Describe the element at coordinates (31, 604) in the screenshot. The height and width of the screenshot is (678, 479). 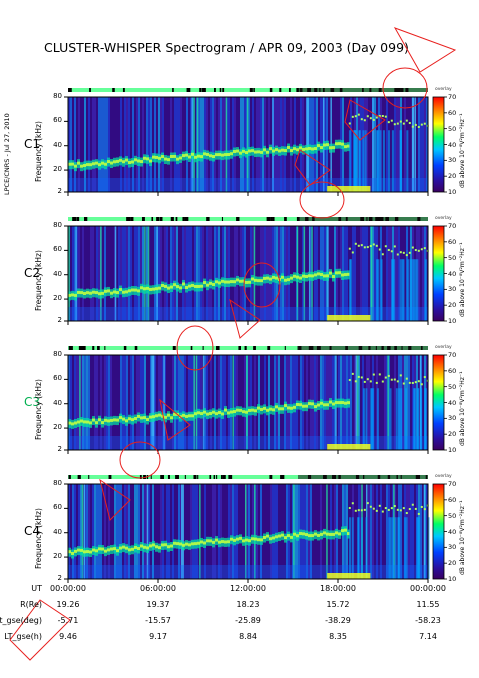
I see `ephem-label-r: R(Re)` at that location.